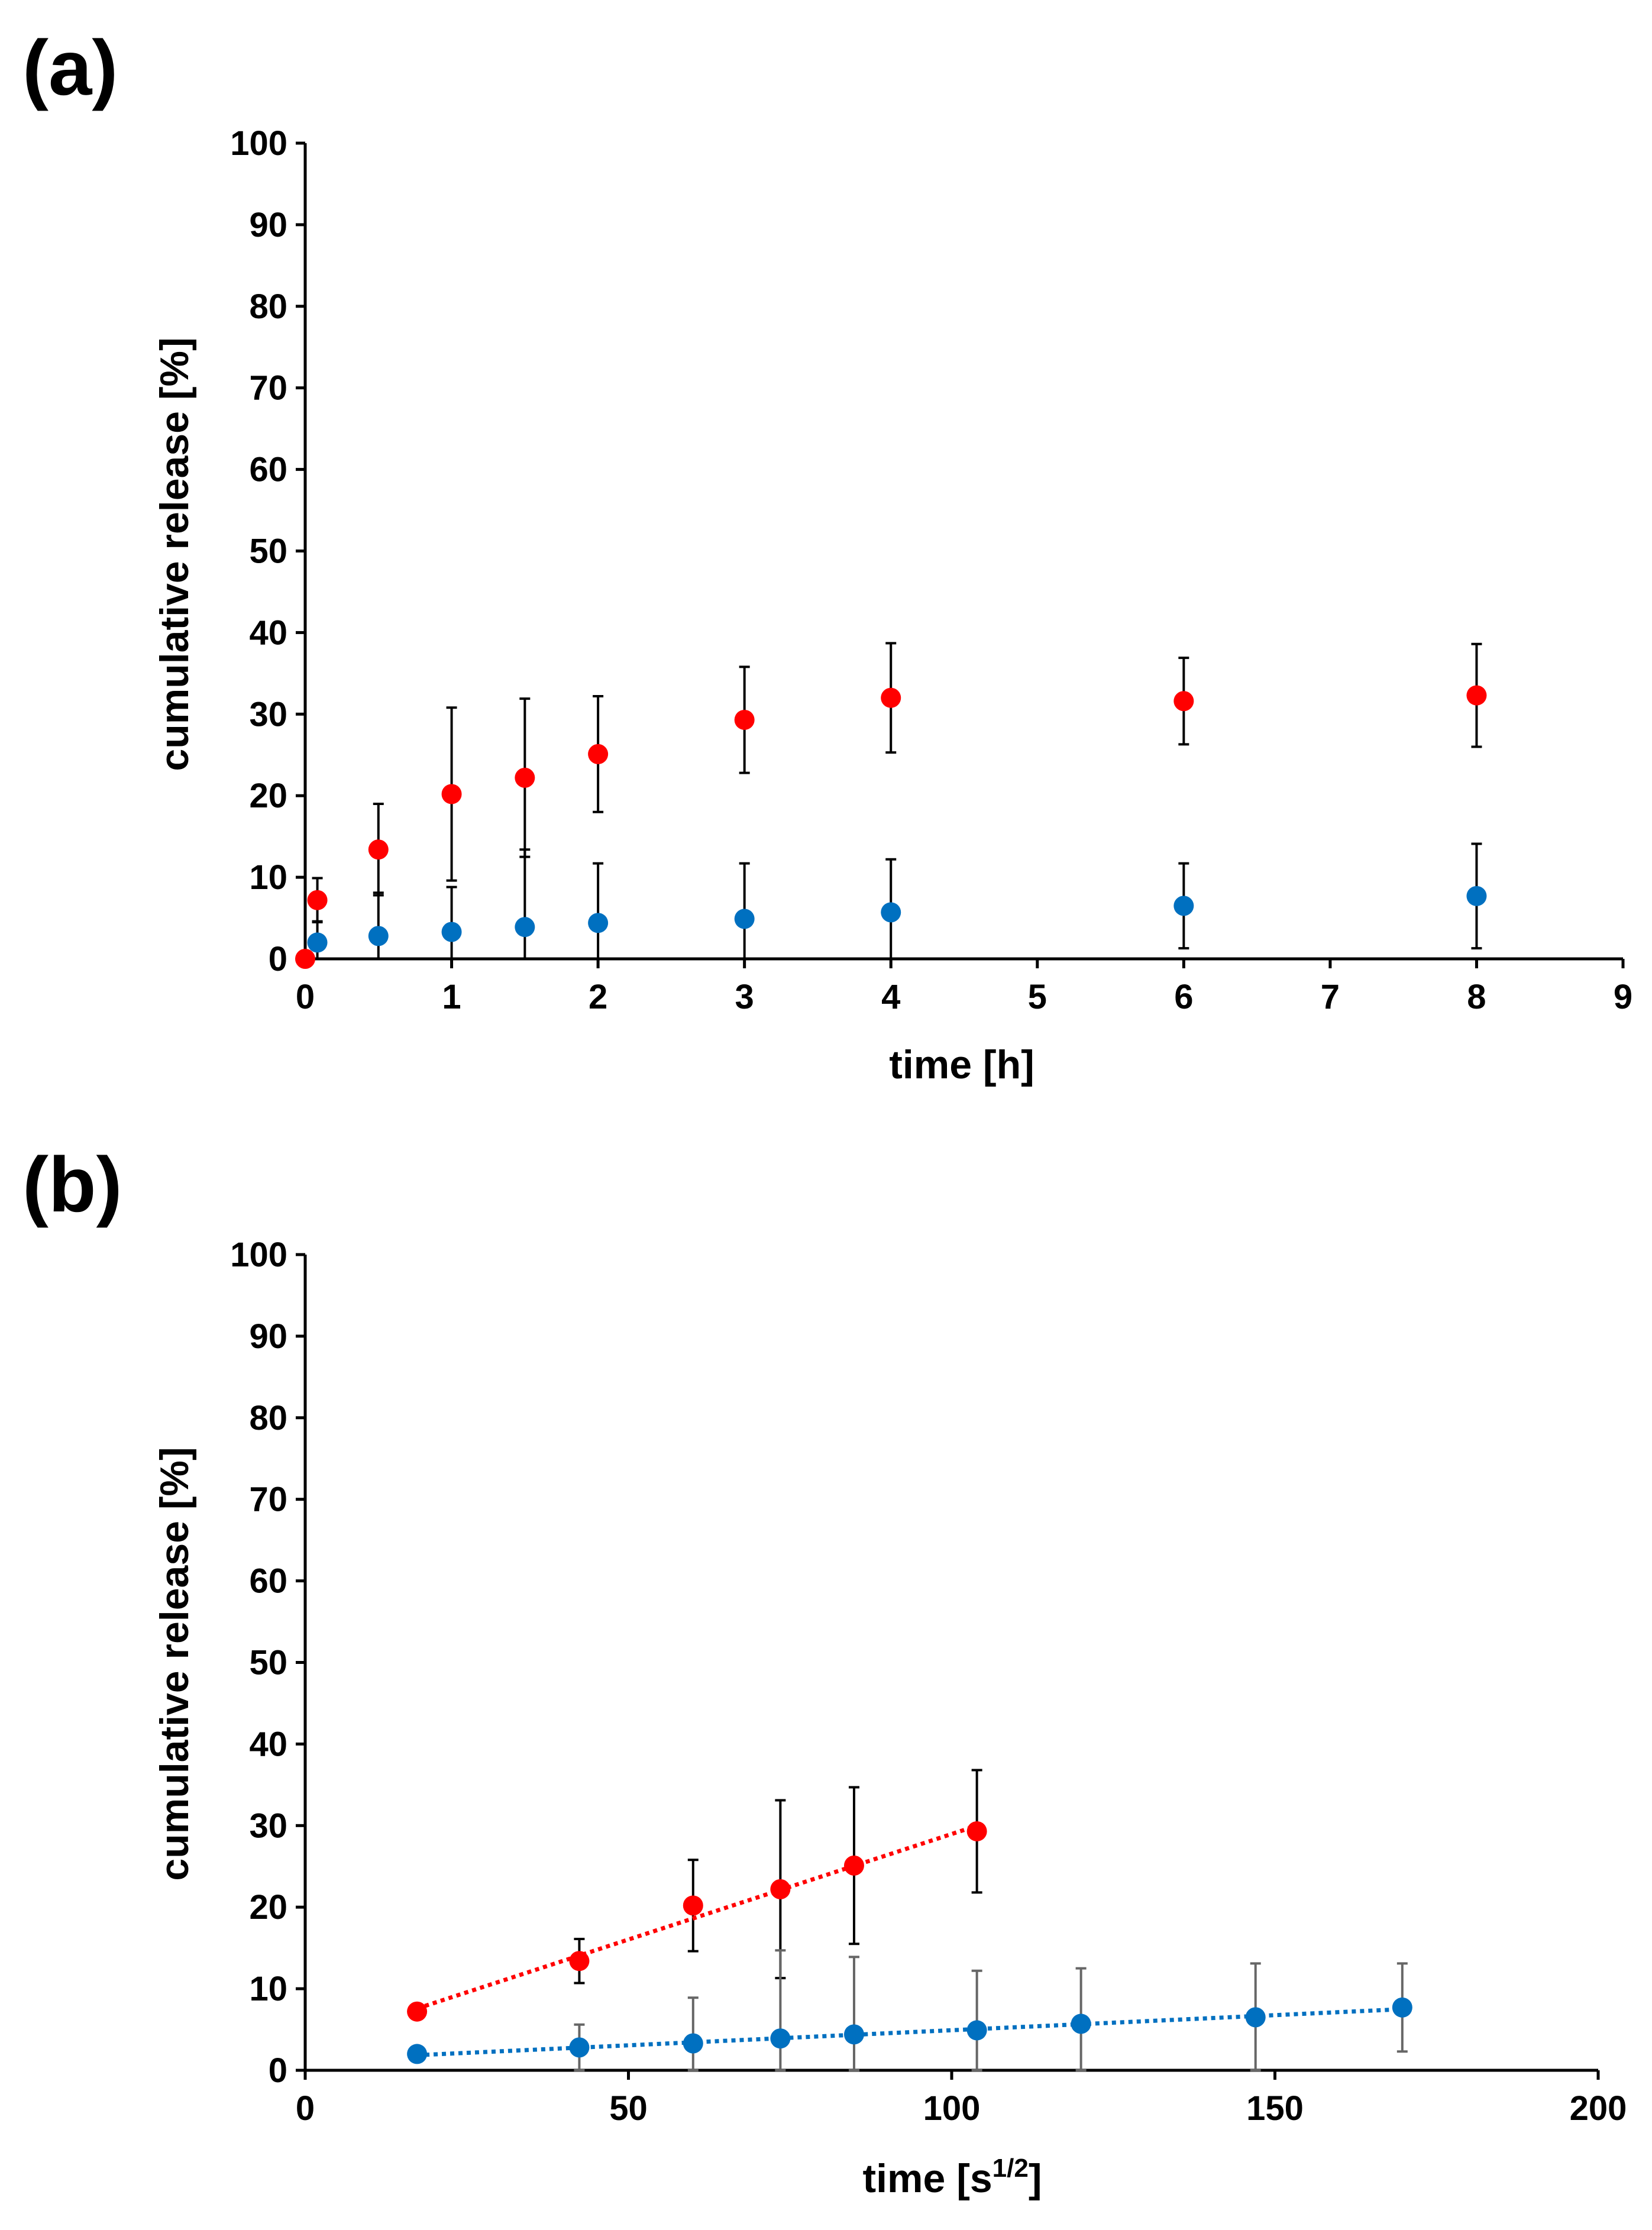 Image resolution: width=1652 pixels, height=2230 pixels. What do you see at coordinates (1623, 997) in the screenshot?
I see `x-tick-label: 9` at bounding box center [1623, 997].